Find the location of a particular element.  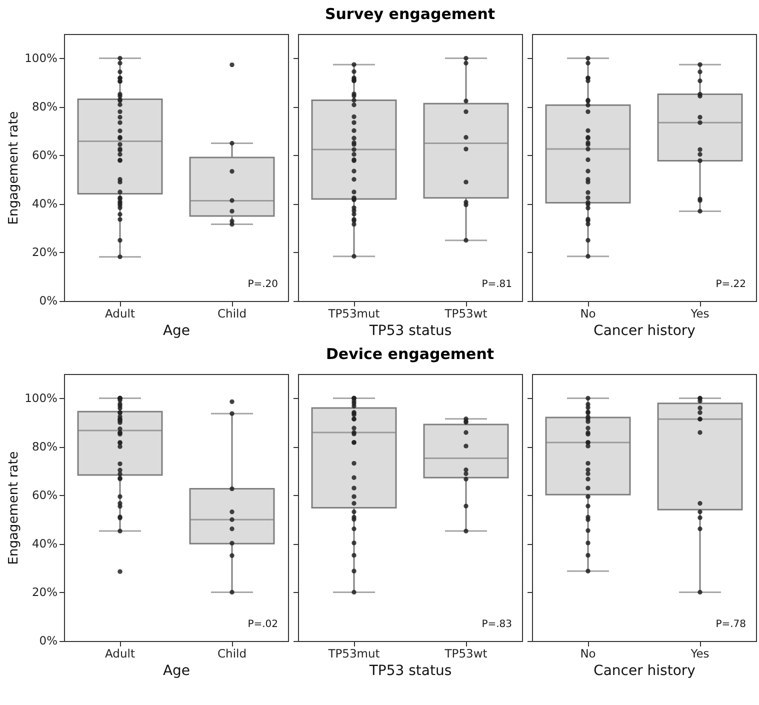

annotation: P=.78 is located at coordinates (731, 624).